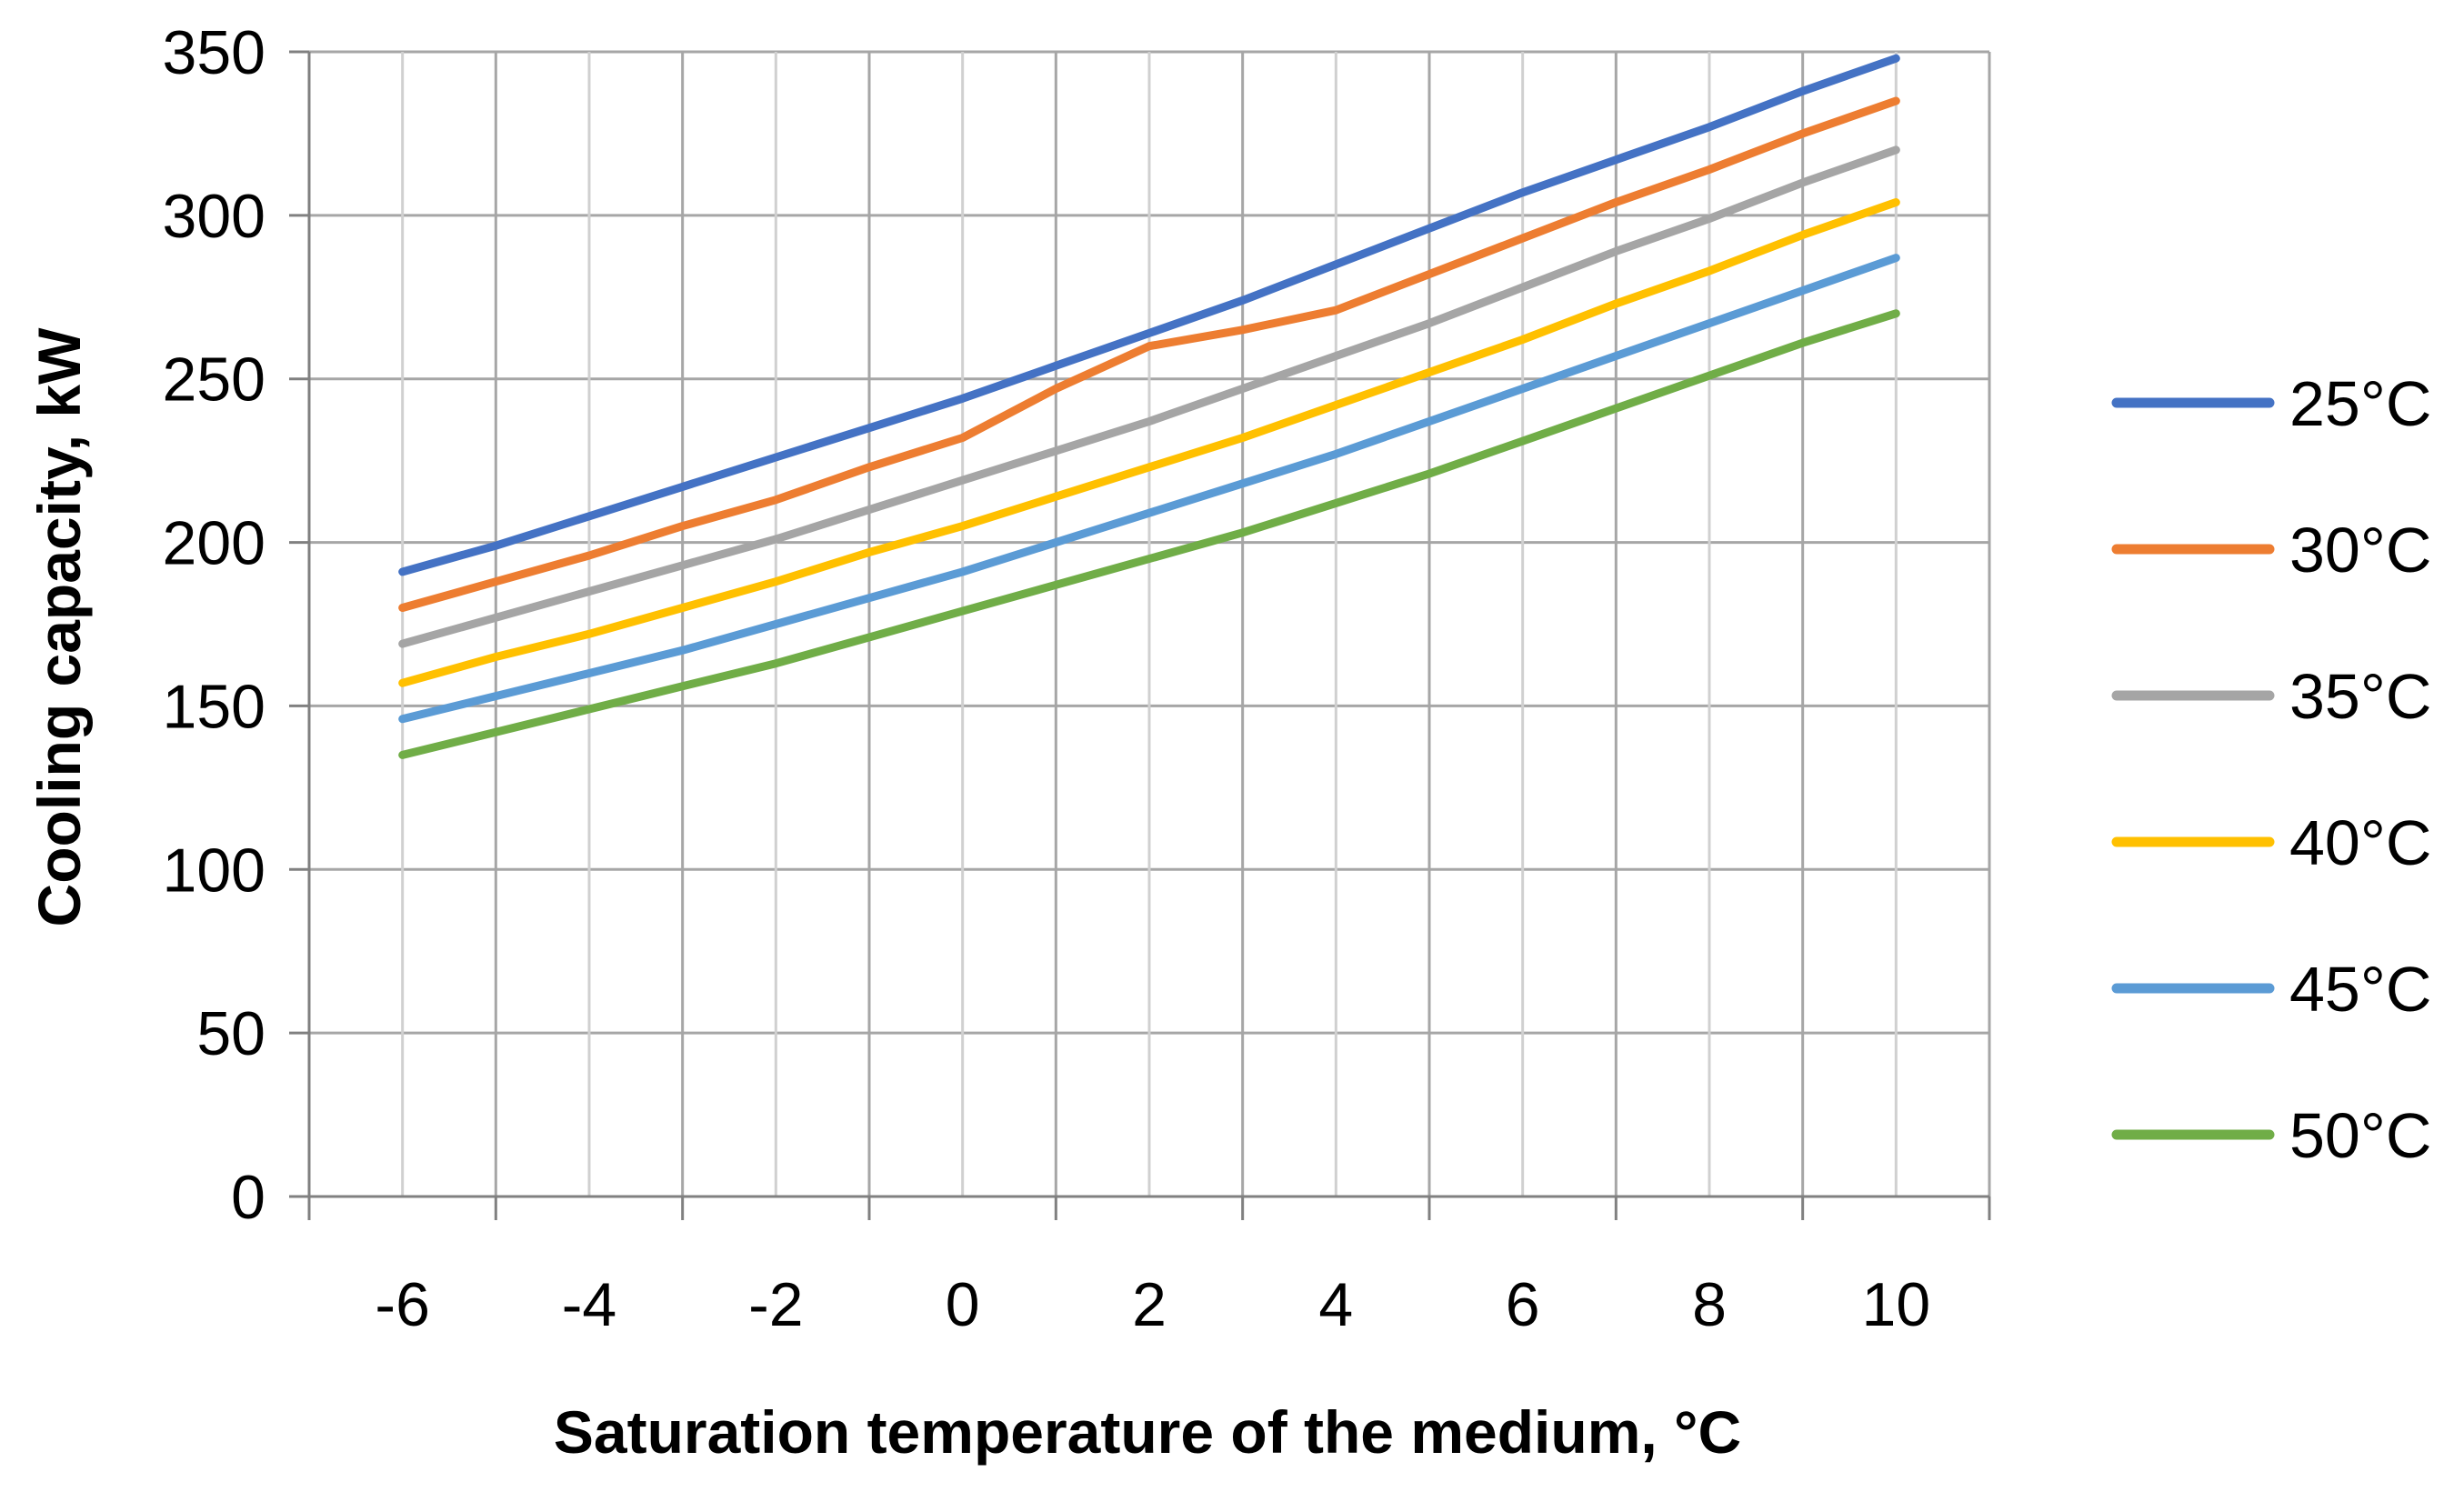 This screenshot has height=1492, width=2464. Describe the element at coordinates (963, 1304) in the screenshot. I see `x-tick-label: 0` at that location.